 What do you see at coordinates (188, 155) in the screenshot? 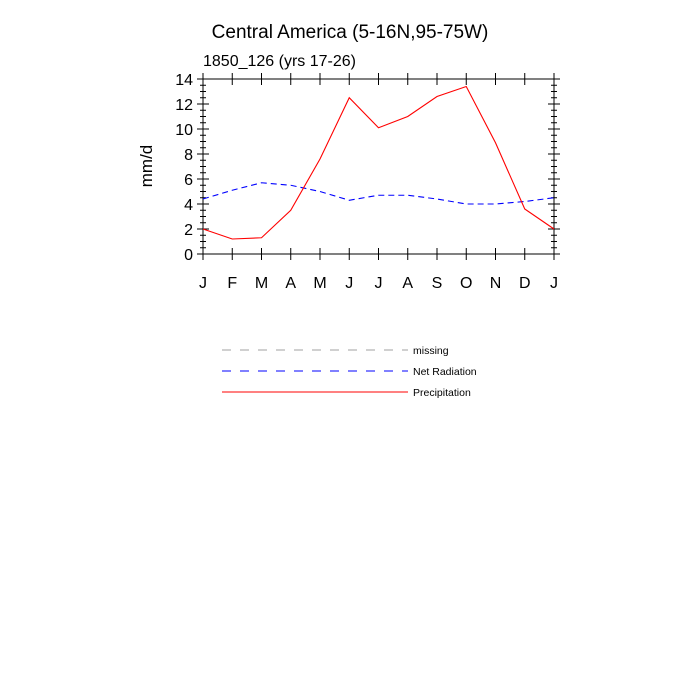
I see `y-tick-label: 8` at bounding box center [188, 155].